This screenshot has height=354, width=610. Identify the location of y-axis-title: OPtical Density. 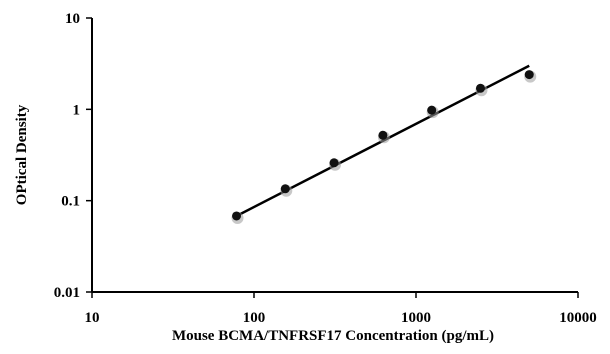
(22, 154).